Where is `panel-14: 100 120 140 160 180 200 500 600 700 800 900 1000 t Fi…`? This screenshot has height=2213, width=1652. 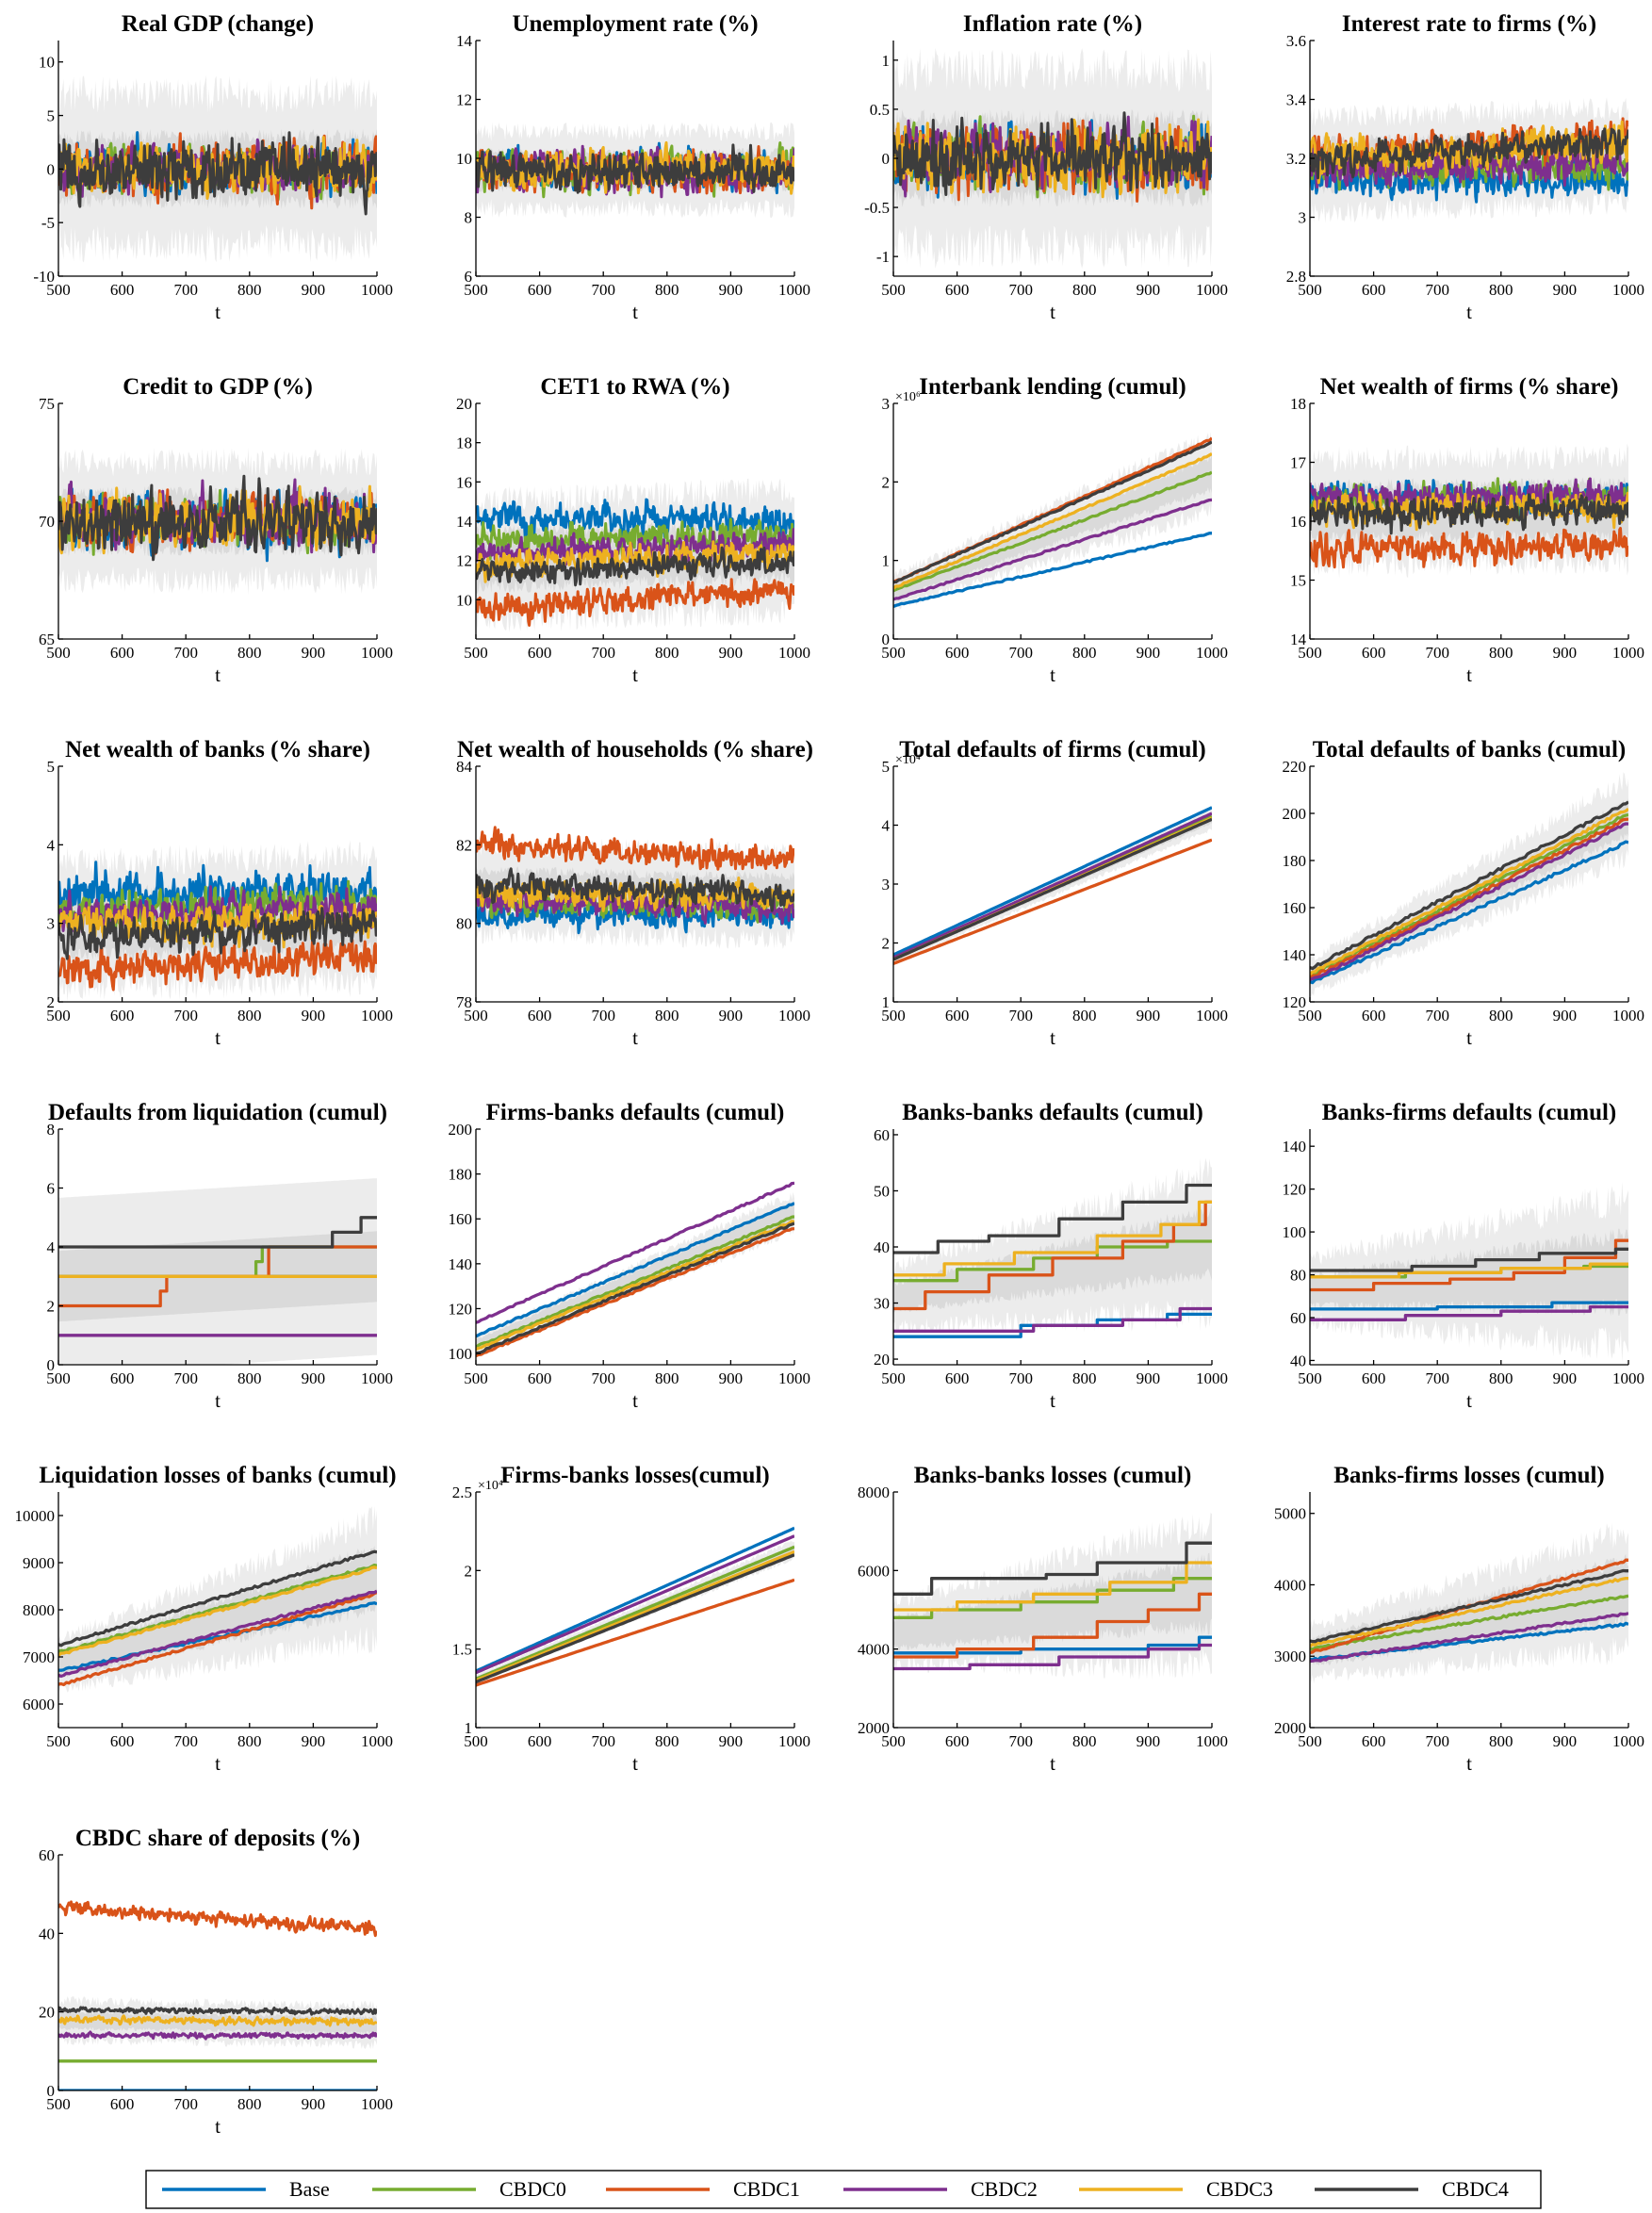 panel-14: 100 120 140 160 180 200 500 600 700 800 900 1000 t Fi… is located at coordinates (630, 1256).